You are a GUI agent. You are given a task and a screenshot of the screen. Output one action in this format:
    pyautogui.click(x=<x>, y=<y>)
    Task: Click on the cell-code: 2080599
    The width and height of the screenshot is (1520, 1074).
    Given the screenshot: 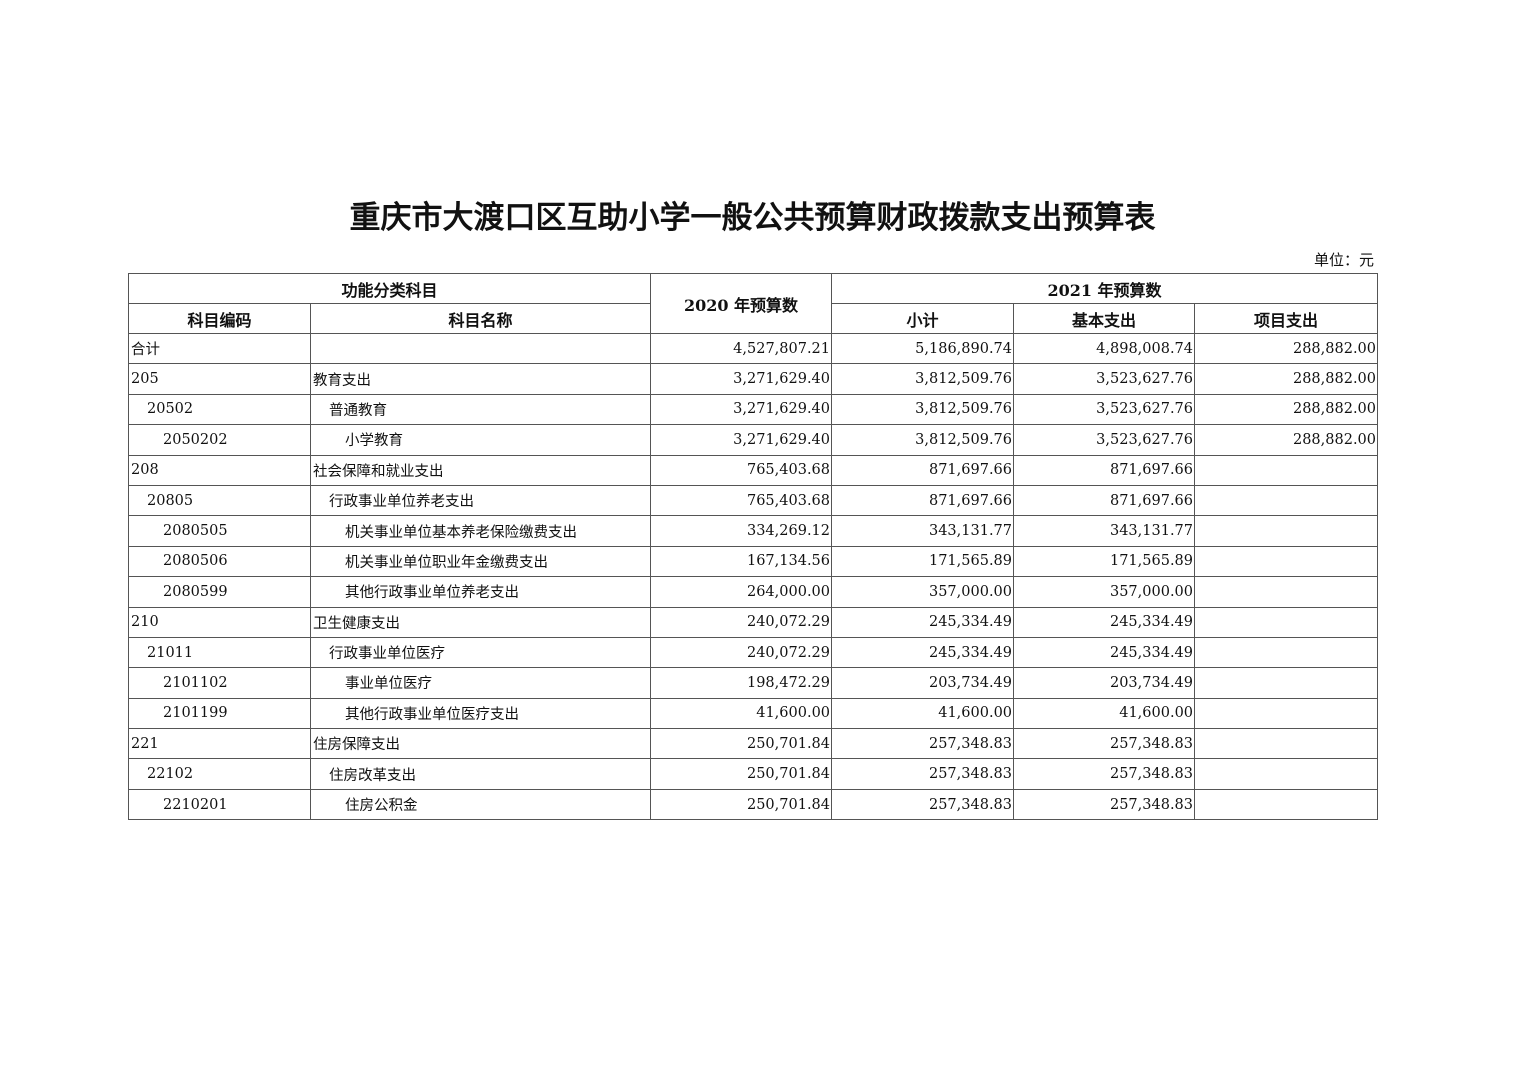 What is the action you would take?
    pyautogui.click(x=219, y=592)
    